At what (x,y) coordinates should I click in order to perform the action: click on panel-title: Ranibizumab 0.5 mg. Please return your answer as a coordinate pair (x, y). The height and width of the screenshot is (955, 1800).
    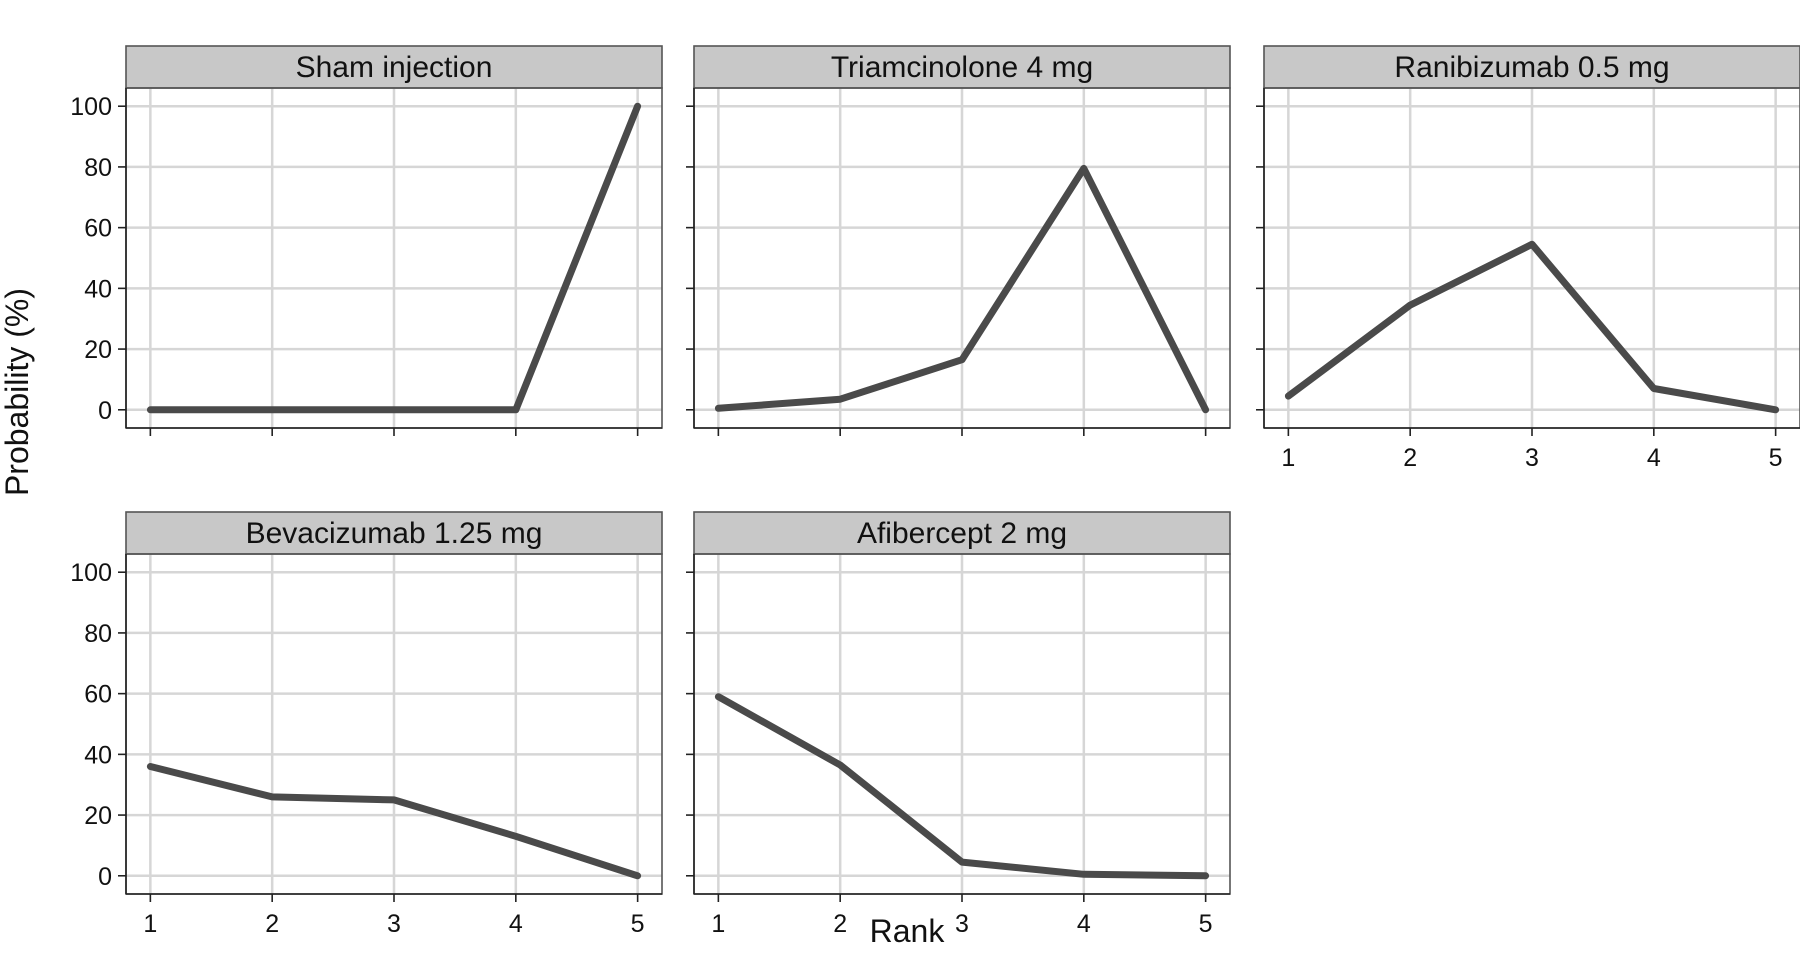
    Looking at the image, I should click on (1531, 67).